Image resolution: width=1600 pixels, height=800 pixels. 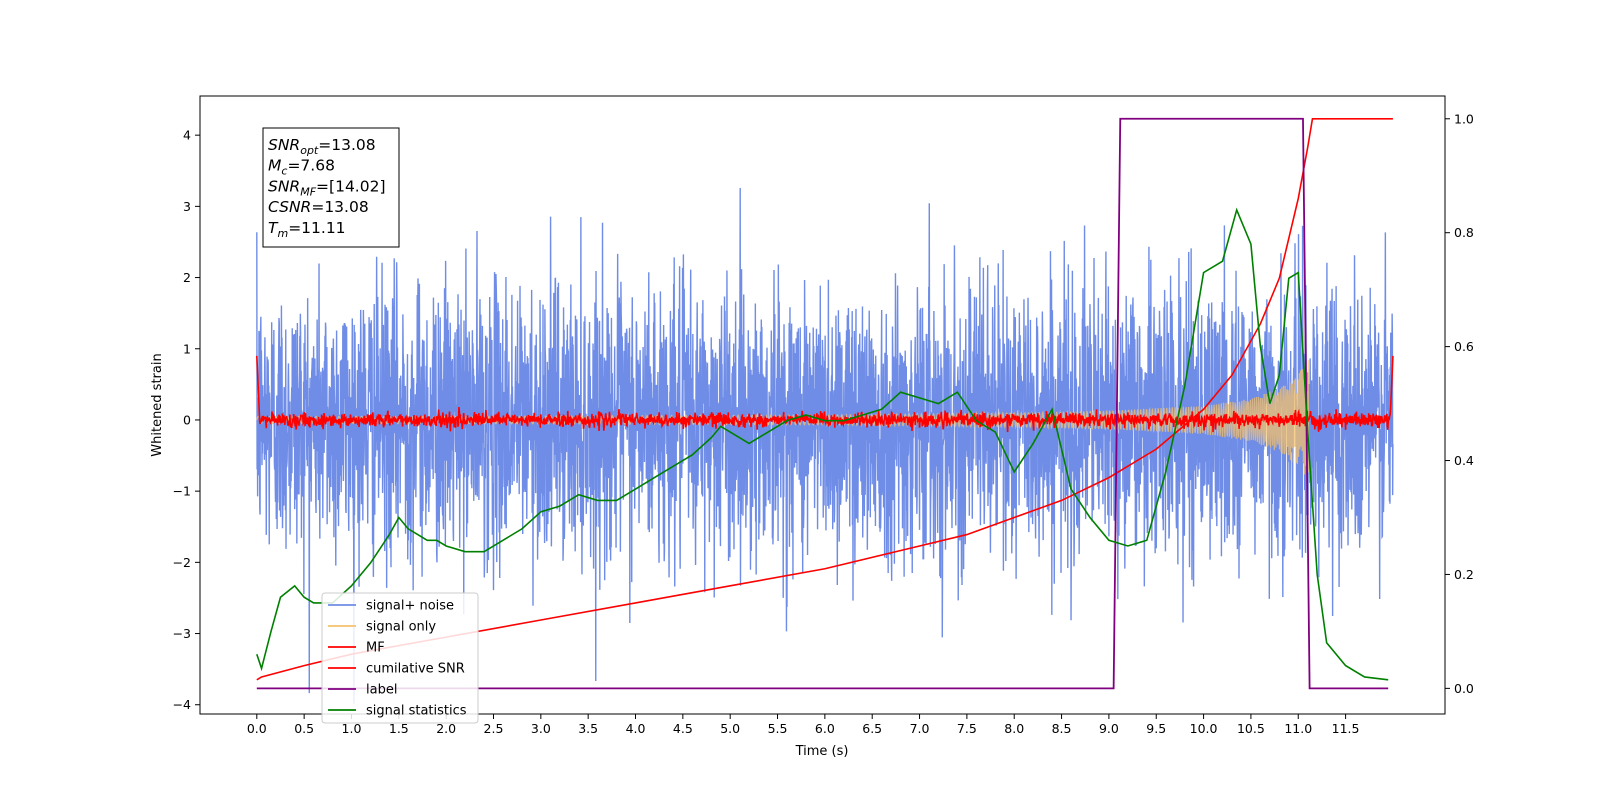 What do you see at coordinates (683, 728) in the screenshot?
I see `x-tick-label: 4.5` at bounding box center [683, 728].